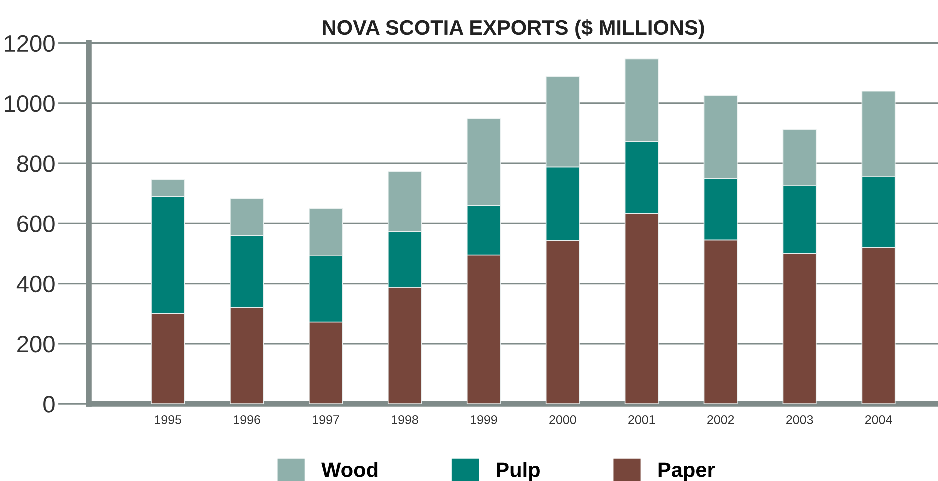 The height and width of the screenshot is (481, 938). Describe the element at coordinates (879, 419) in the screenshot. I see `x-tick-label: 2004` at that location.